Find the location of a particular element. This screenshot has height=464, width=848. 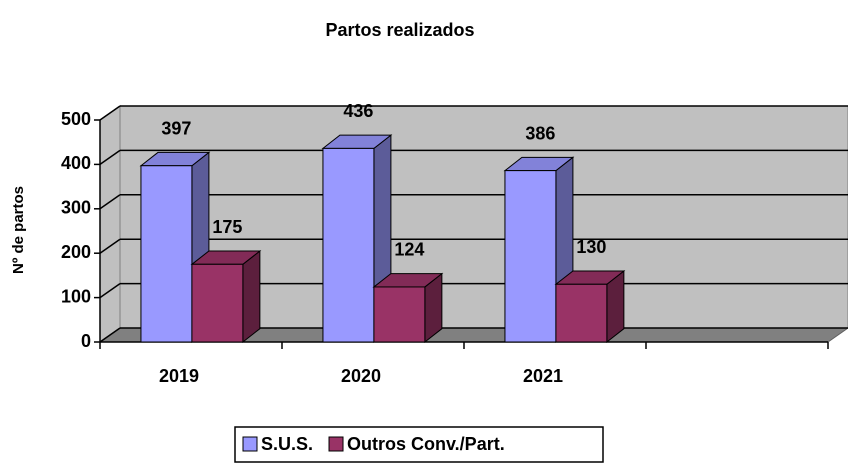

y-tick-label: 200 is located at coordinates (76, 252).